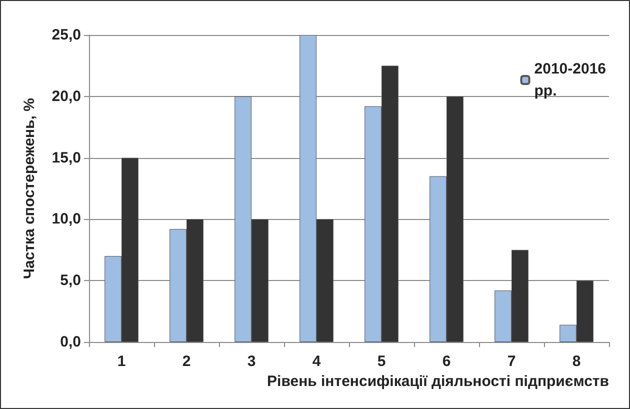 This screenshot has width=630, height=409. Describe the element at coordinates (186, 361) in the screenshot. I see `x-tick-label: 2` at that location.